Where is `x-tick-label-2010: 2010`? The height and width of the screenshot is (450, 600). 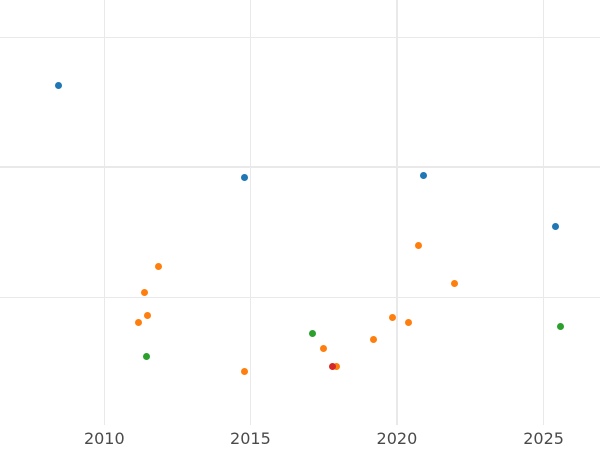 x-tick-label-2010: 2010 is located at coordinates (104, 438).